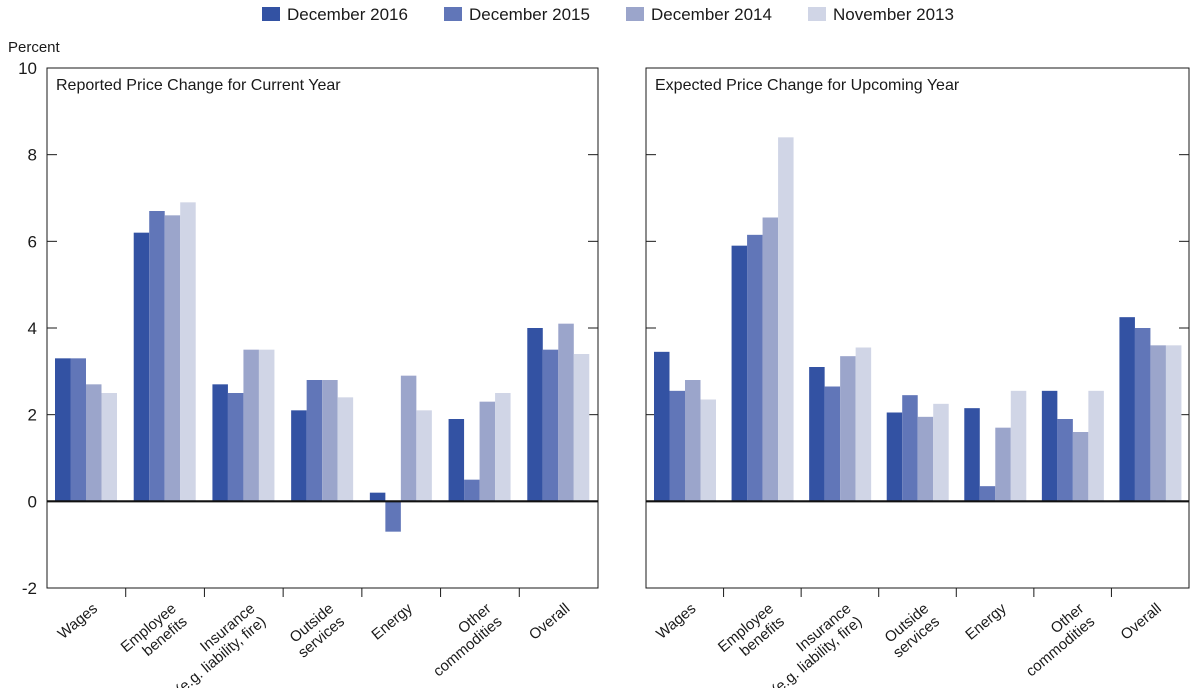 The height and width of the screenshot is (693, 1199). I want to click on y-axis-unit-label: Percent, so click(34, 47).